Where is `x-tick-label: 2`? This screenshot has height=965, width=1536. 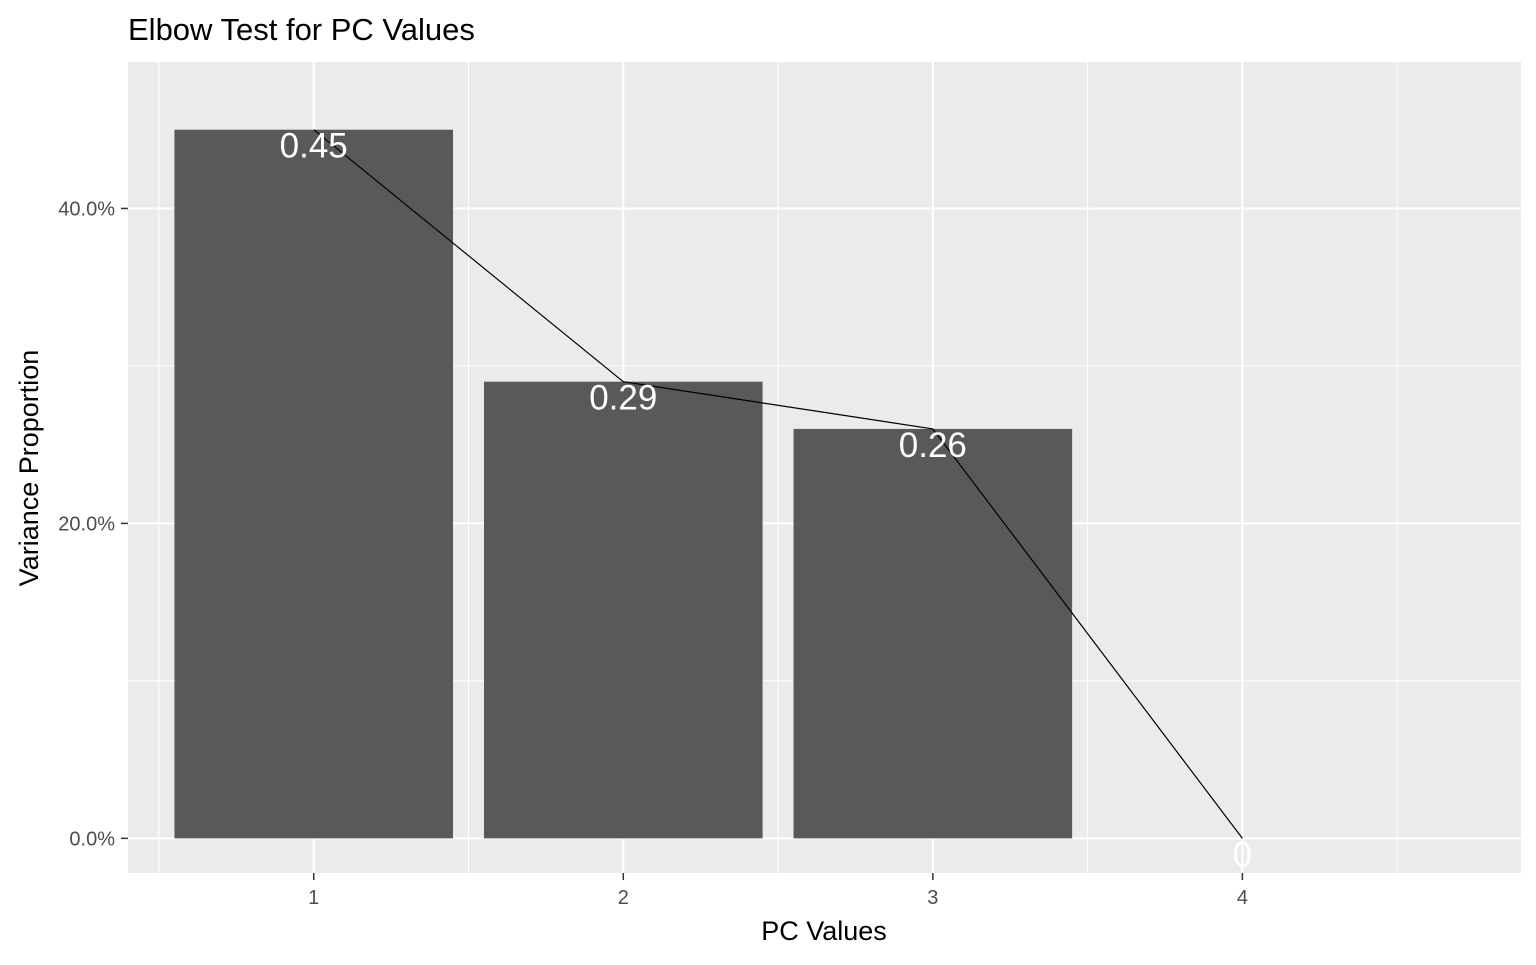
x-tick-label: 2 is located at coordinates (623, 898).